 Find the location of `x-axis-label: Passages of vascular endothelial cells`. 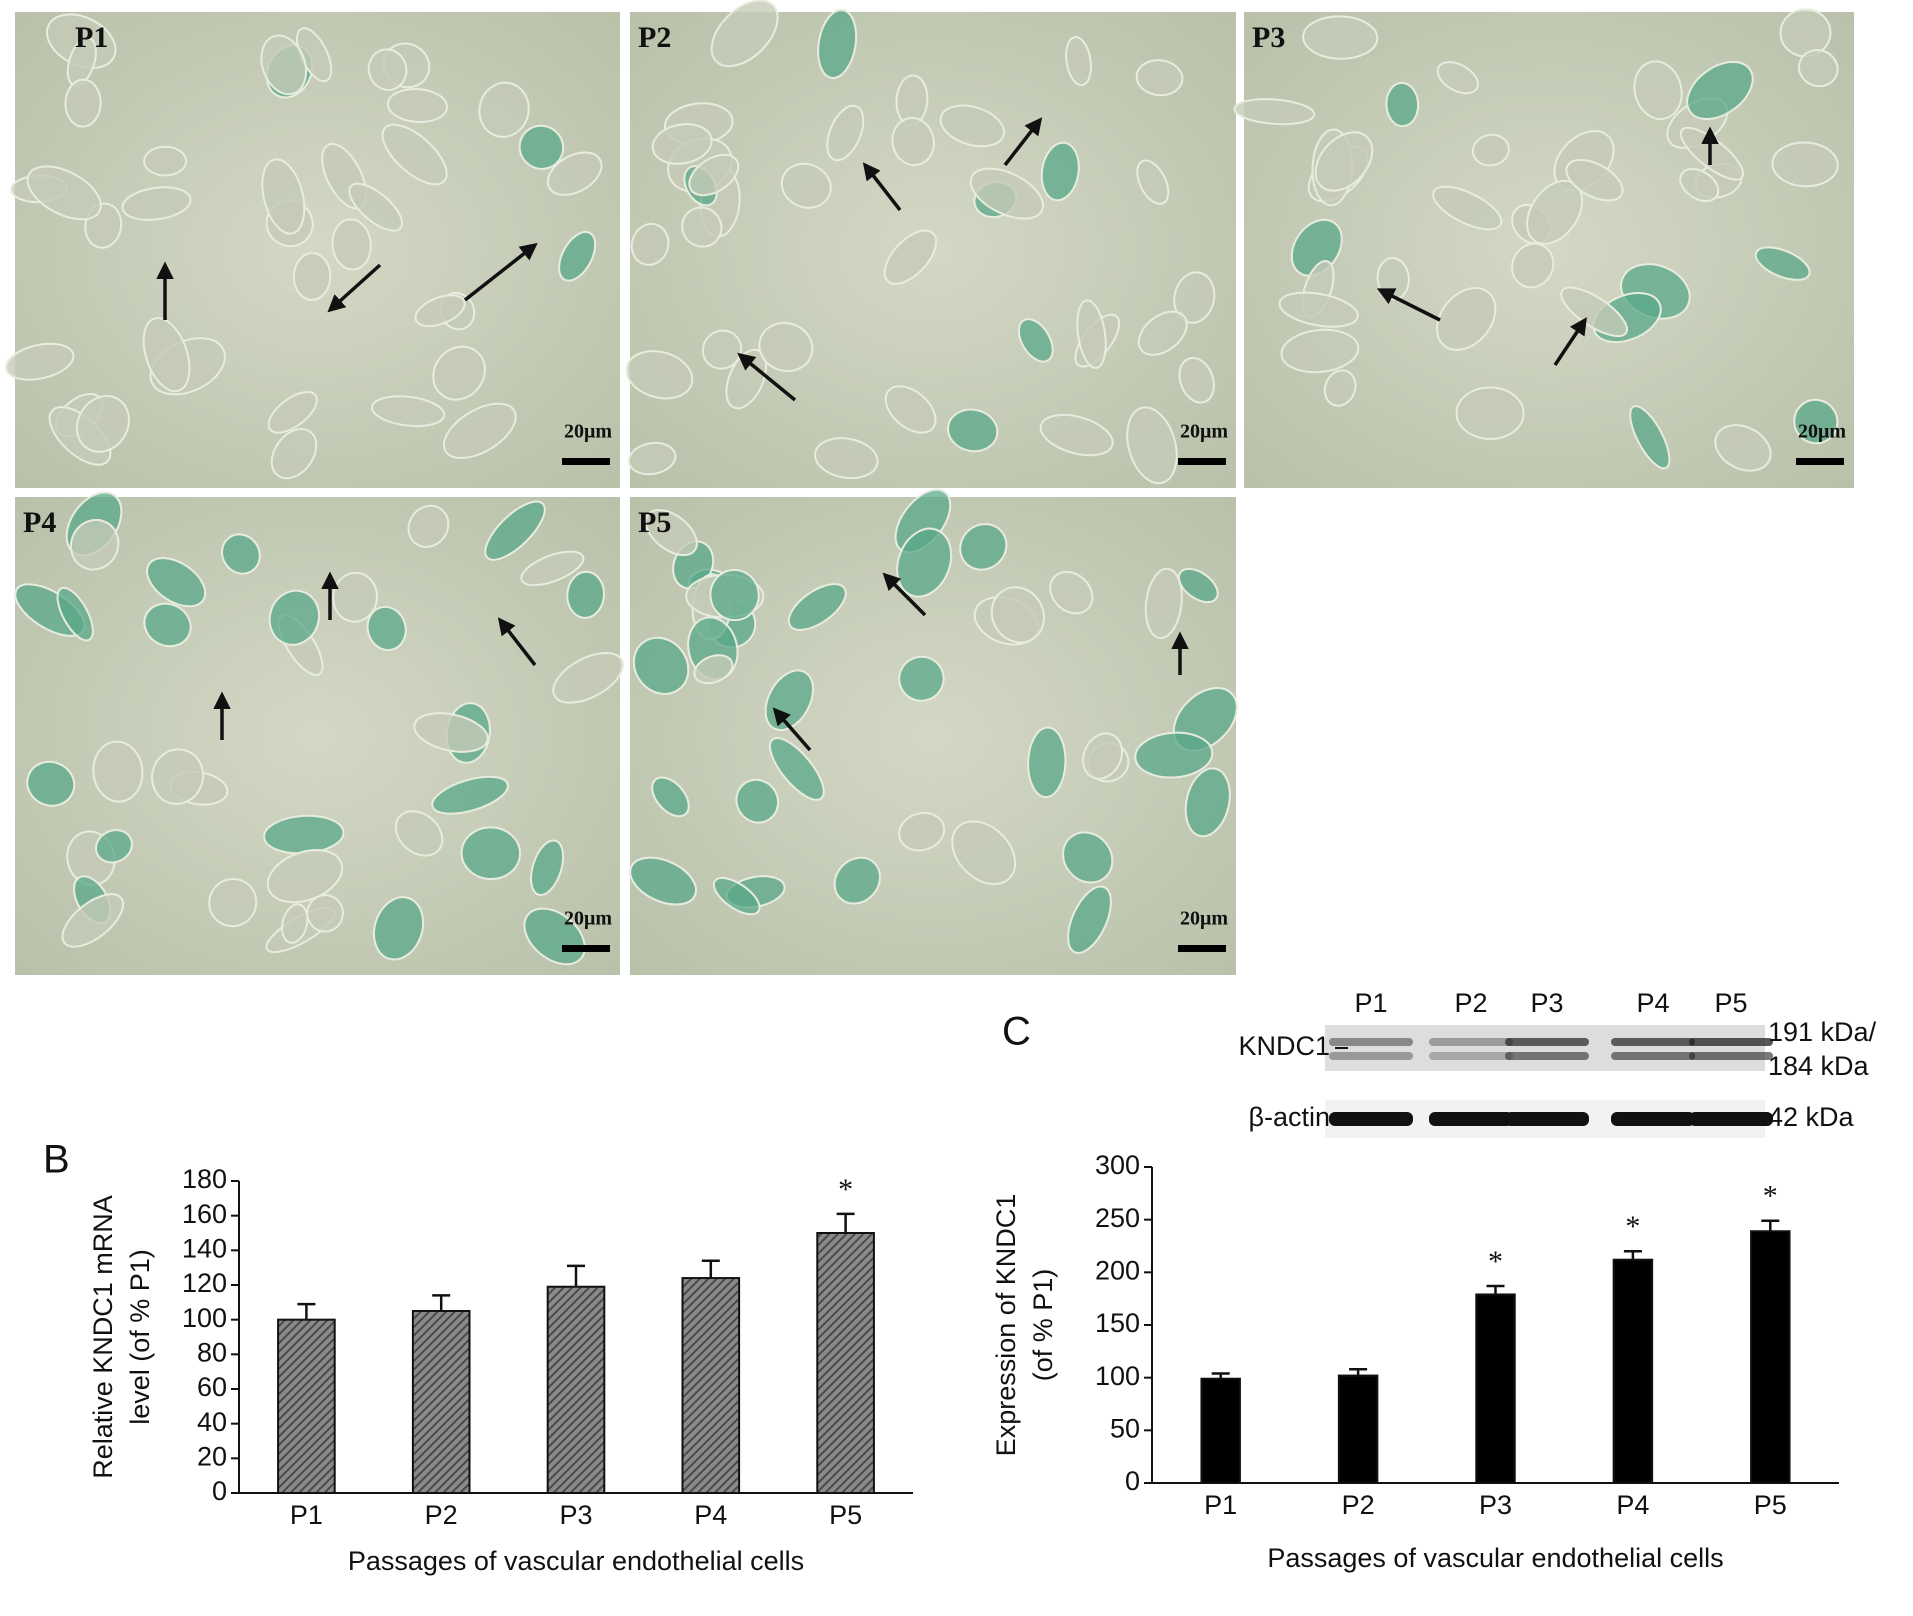

x-axis-label: Passages of vascular endothelial cells is located at coordinates (576, 1561).